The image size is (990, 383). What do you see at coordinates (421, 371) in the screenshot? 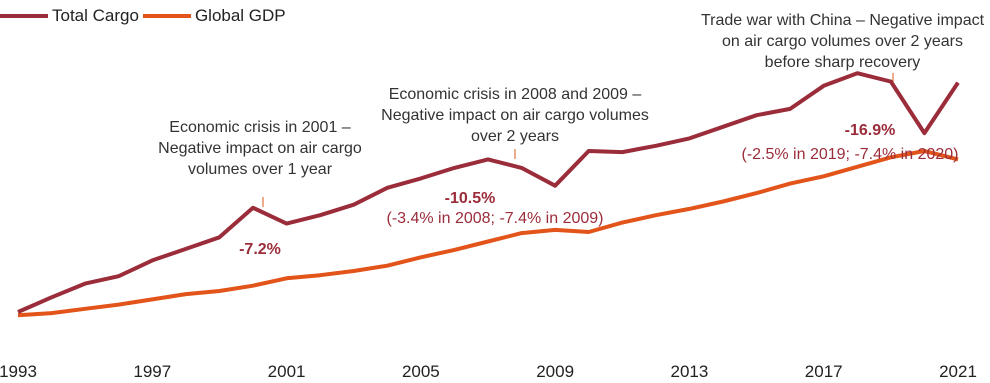
I see `x-tick-label-2005: 2005` at bounding box center [421, 371].